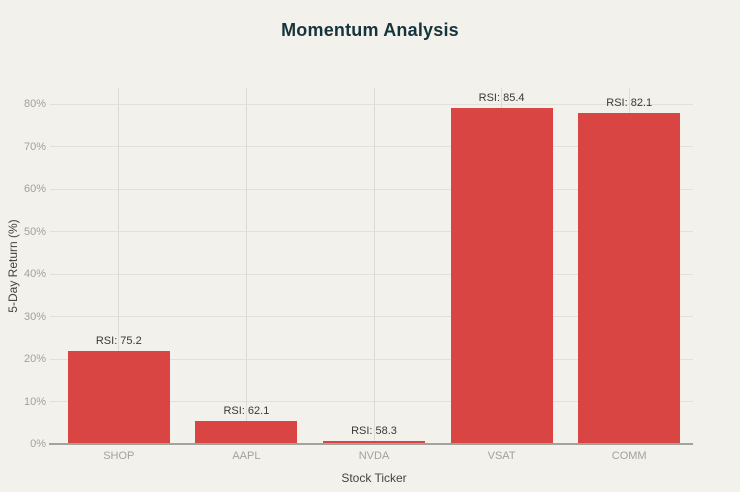 This screenshot has width=740, height=492. I want to click on x-tick-label-aapl: AAPL, so click(246, 456).